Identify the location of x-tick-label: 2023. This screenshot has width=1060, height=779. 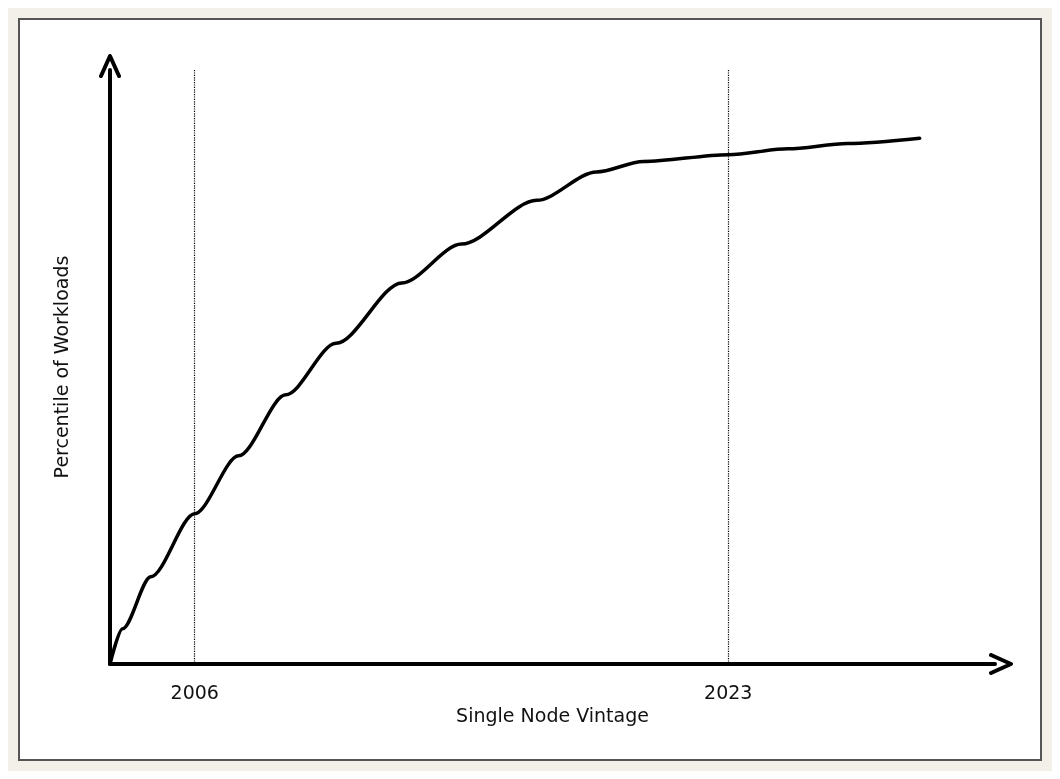
(728, 691).